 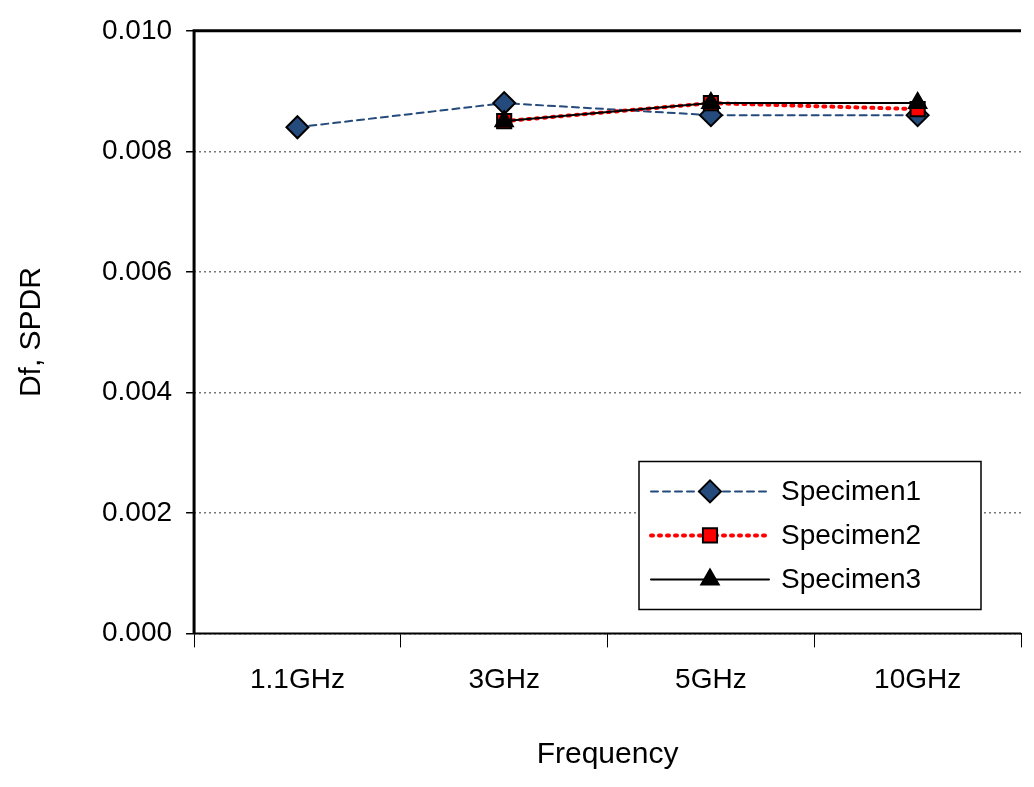 What do you see at coordinates (607, 753) in the screenshot?
I see `x-axis-title: Frequency` at bounding box center [607, 753].